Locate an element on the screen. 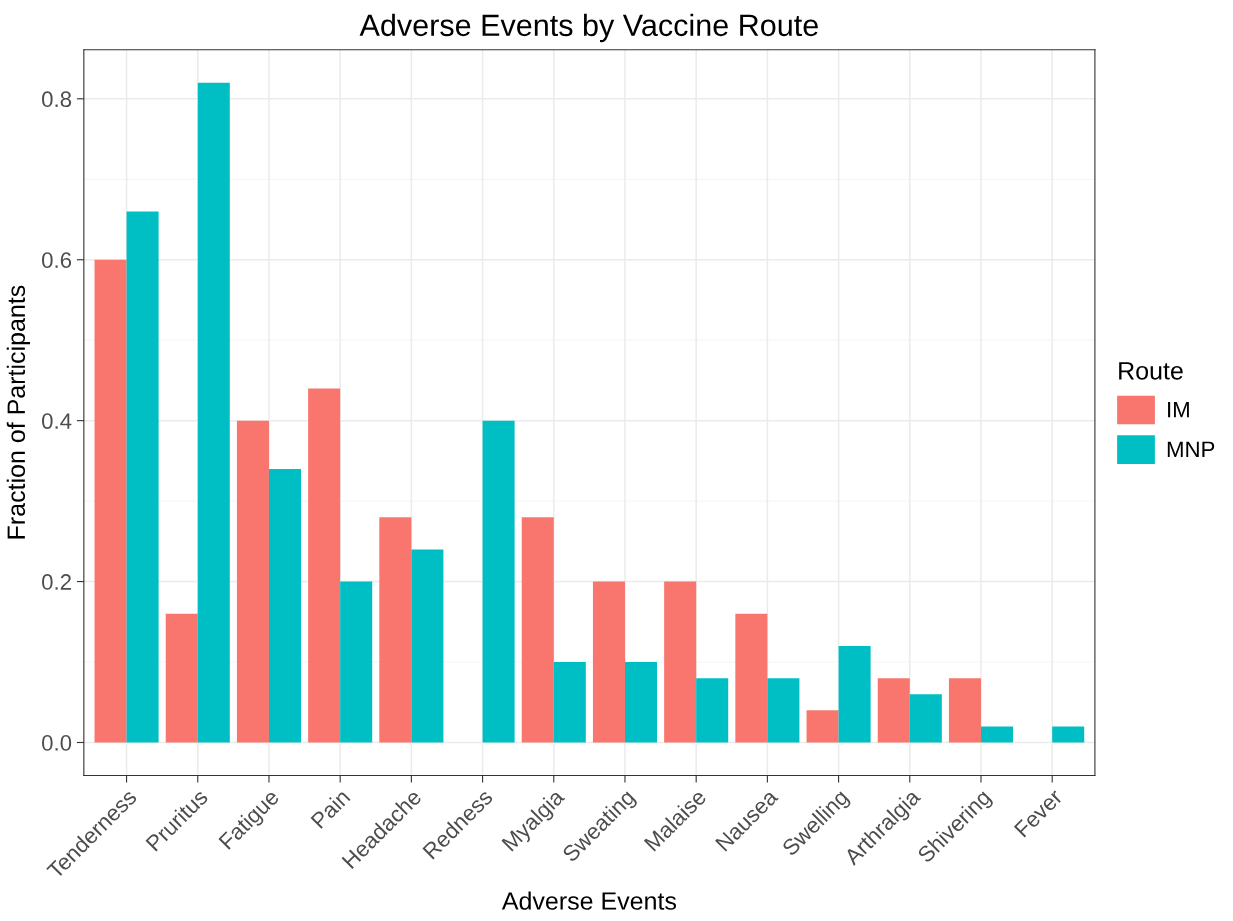  y-tick-label: 0.2 is located at coordinates (56, 582).